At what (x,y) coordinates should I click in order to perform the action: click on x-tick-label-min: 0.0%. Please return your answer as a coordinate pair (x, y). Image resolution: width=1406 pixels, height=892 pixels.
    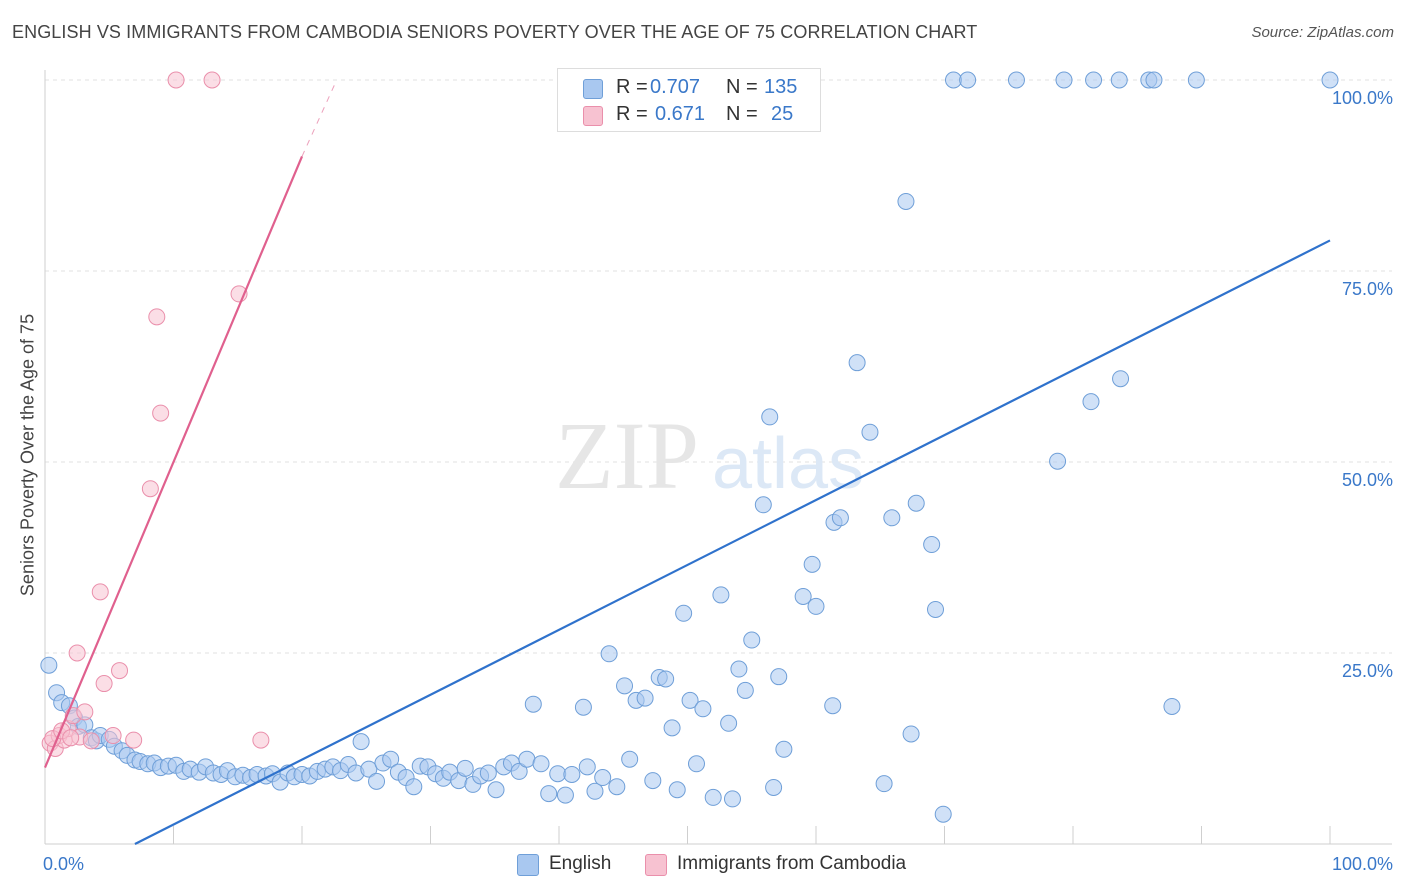
    Looking at the image, I should click on (63, 864).